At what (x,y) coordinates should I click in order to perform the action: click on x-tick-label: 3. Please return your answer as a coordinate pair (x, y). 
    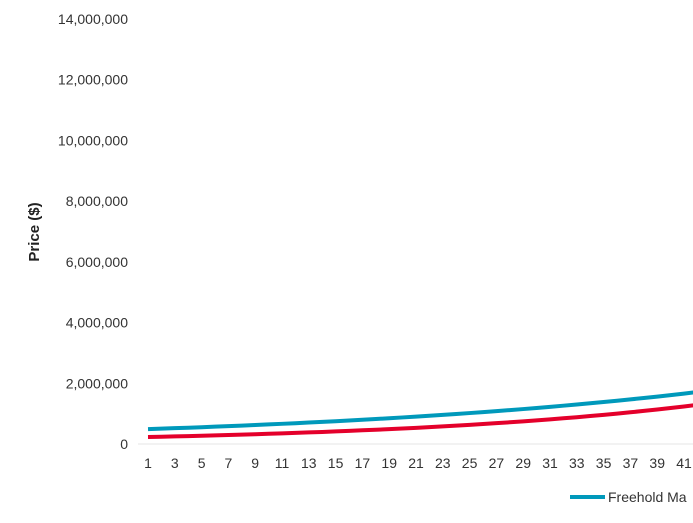
    Looking at the image, I should click on (175, 463).